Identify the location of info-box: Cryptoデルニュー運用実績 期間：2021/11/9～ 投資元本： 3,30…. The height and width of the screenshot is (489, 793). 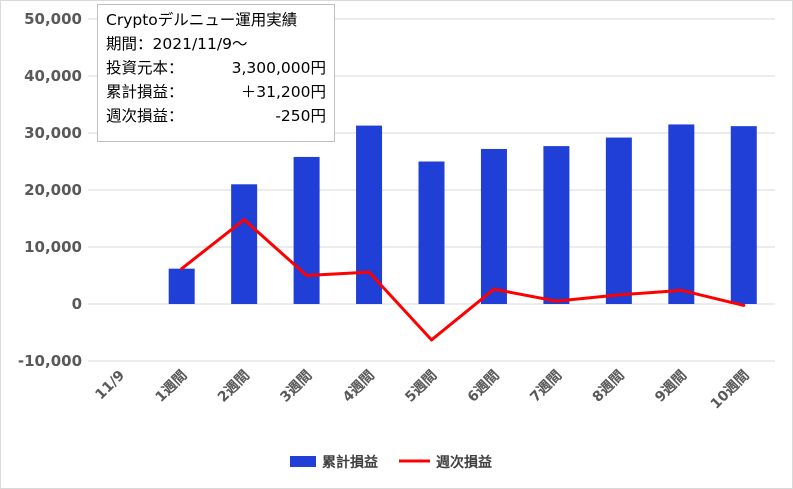
(216, 73).